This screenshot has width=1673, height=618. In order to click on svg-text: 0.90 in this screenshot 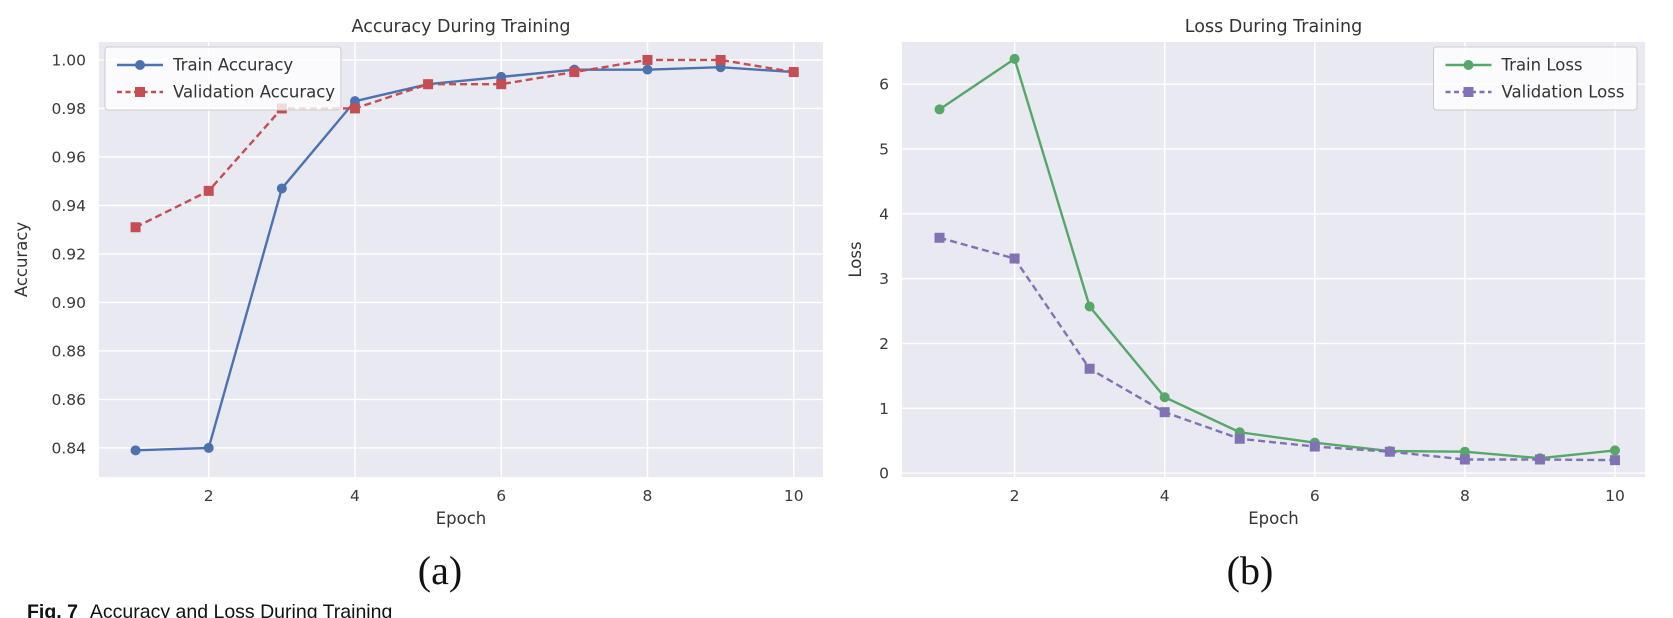, I will do `click(68, 303)`.